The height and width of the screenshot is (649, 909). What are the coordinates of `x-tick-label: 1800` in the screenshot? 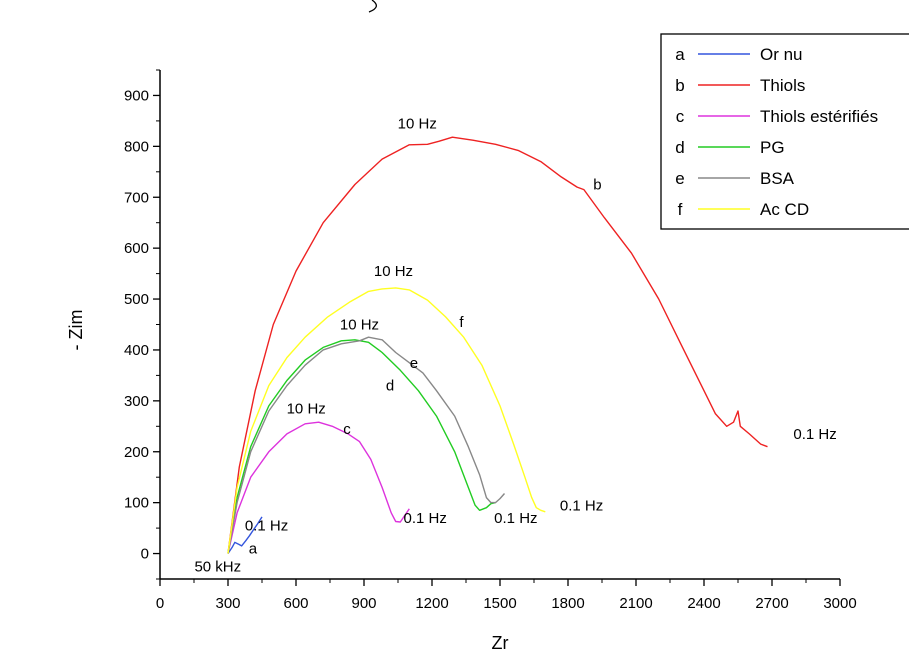 It's located at (567, 603).